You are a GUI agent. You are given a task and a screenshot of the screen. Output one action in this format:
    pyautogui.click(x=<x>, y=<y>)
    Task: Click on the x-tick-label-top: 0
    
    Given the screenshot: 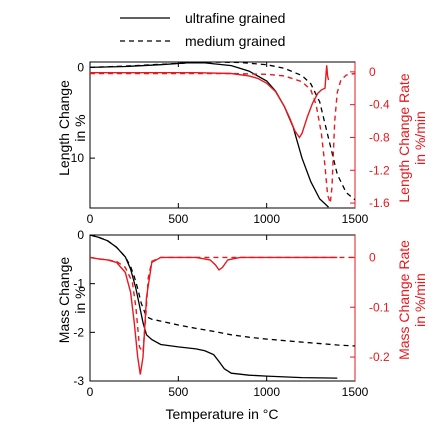 What is the action you would take?
    pyautogui.click(x=90, y=219)
    